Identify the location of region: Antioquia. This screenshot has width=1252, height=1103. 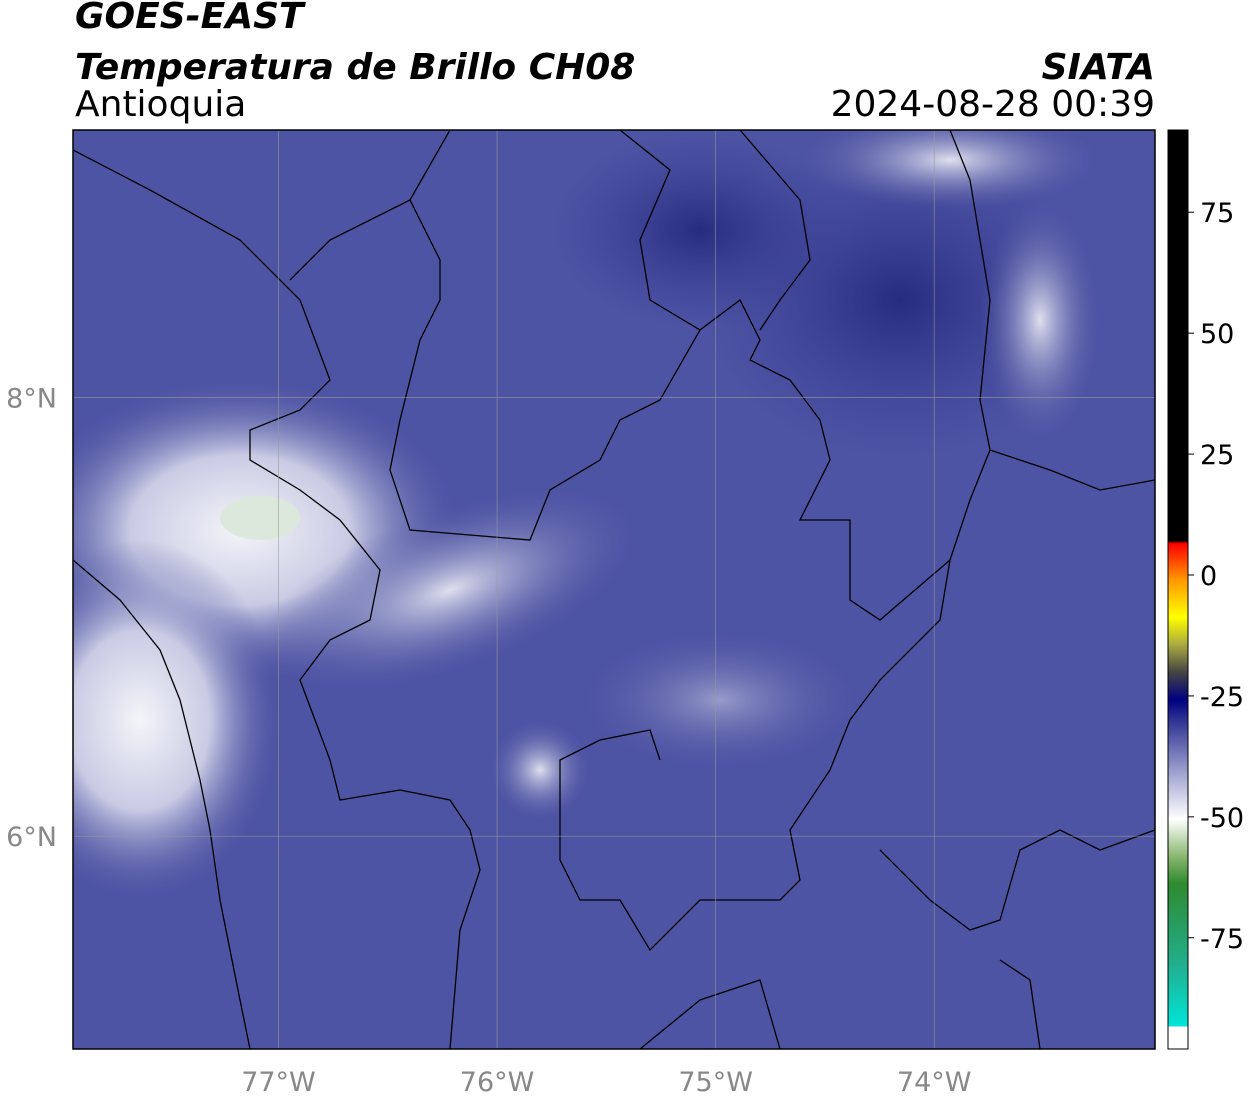
(160, 104).